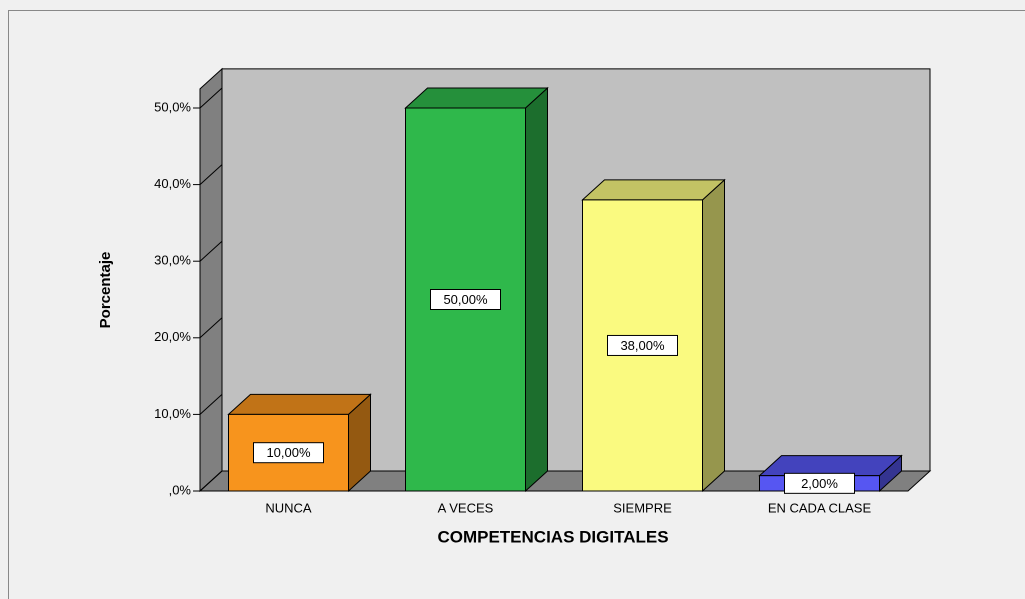 This screenshot has width=1025, height=599. I want to click on value-label: 10,00%, so click(288, 452).